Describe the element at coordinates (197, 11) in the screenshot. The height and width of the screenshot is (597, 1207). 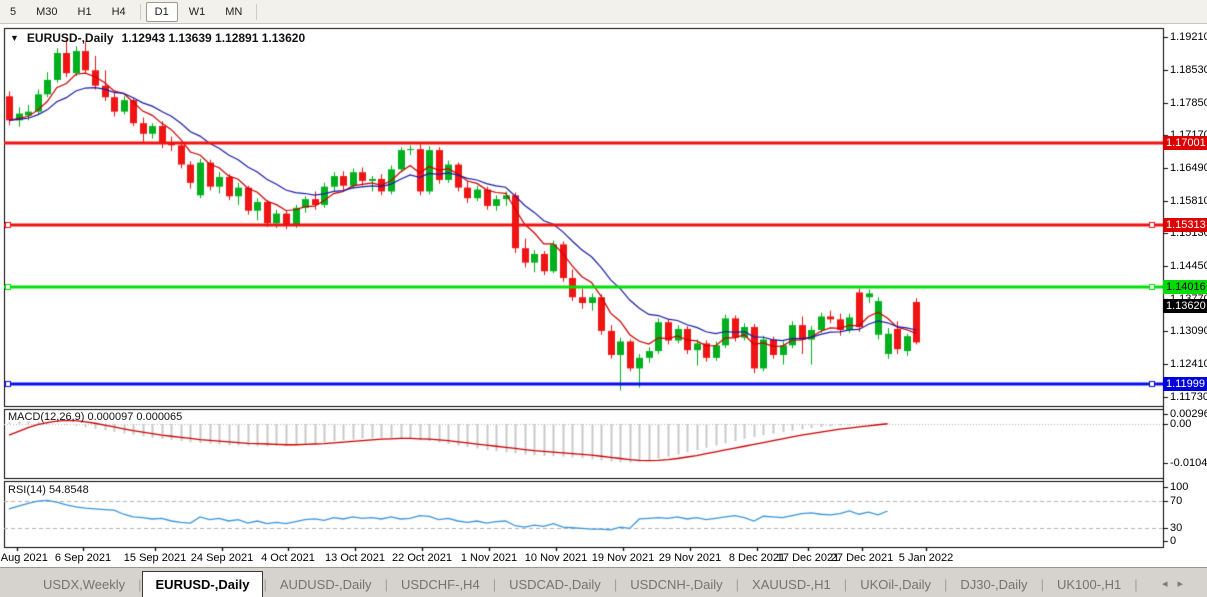
I see `timeframe-button-w1: W1` at that location.